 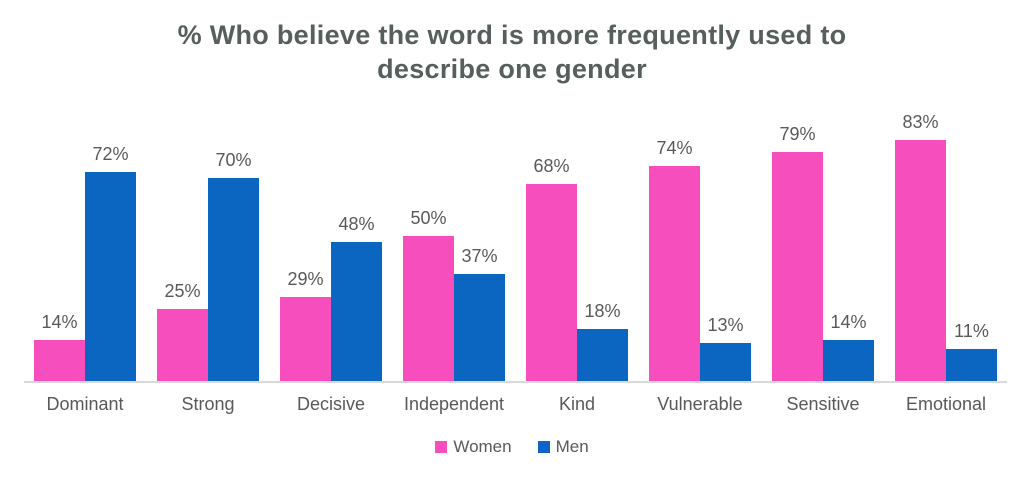 What do you see at coordinates (482, 446) in the screenshot?
I see `legend-label-women: Women` at bounding box center [482, 446].